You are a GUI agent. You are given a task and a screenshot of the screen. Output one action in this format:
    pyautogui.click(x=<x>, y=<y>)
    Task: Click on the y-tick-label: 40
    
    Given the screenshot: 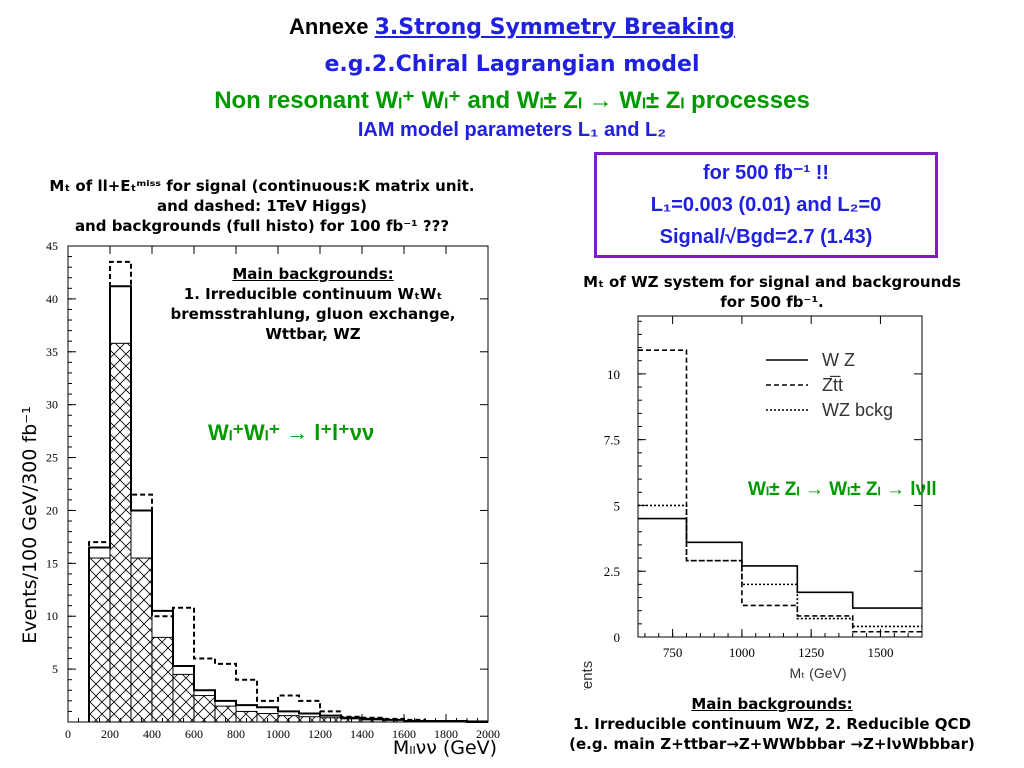 What is the action you would take?
    pyautogui.click(x=52, y=299)
    